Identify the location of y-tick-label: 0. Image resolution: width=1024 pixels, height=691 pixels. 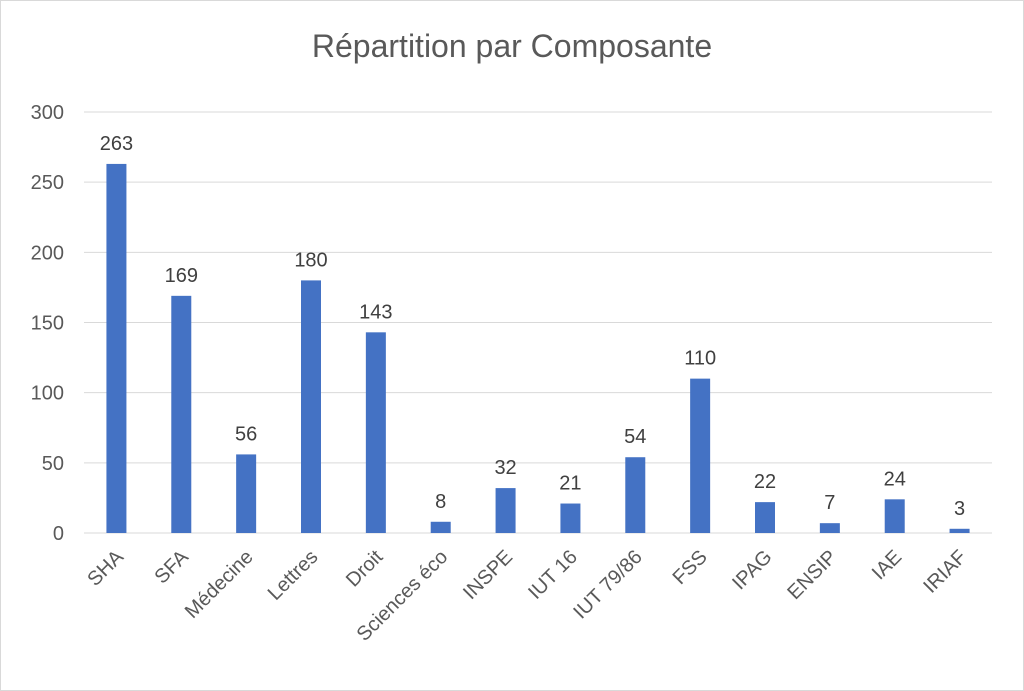
(58, 534).